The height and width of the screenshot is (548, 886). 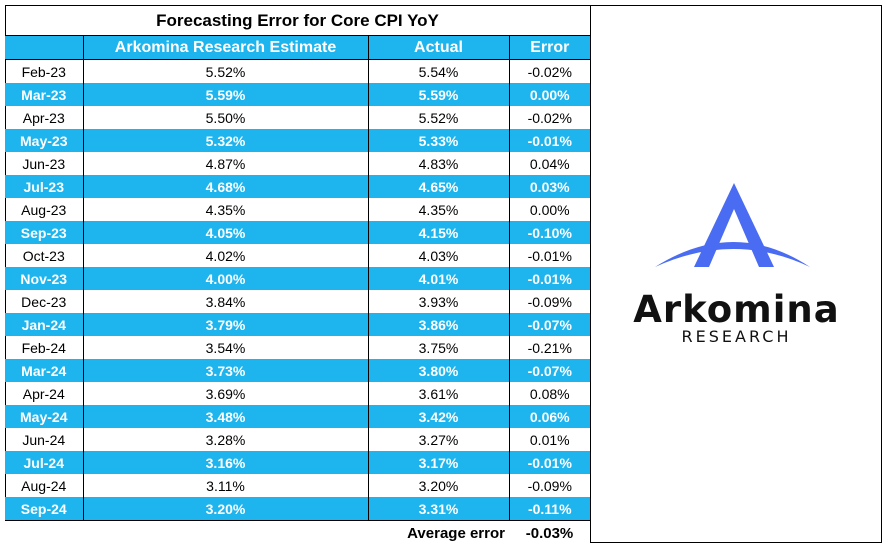 I want to click on cell-date: Sep-23, so click(x=44, y=232).